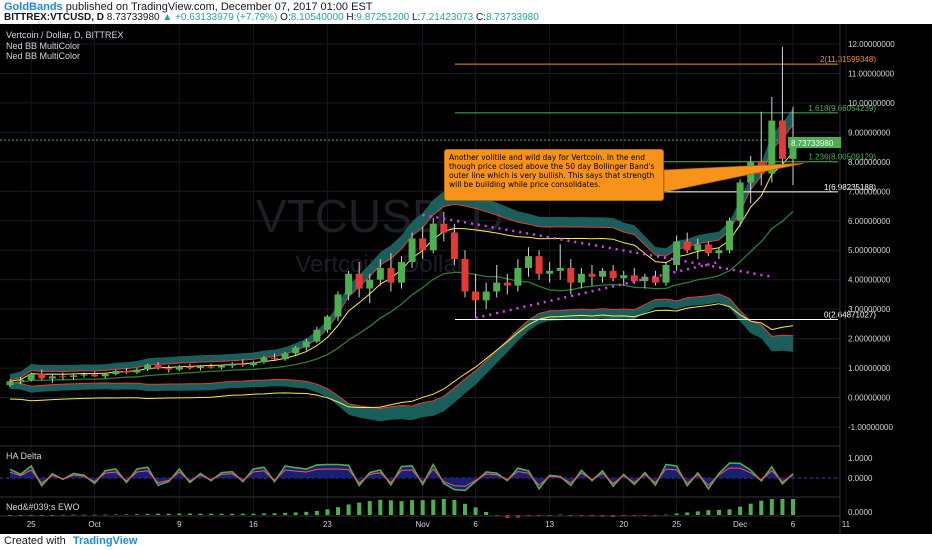 This screenshot has height=550, width=932. Describe the element at coordinates (35, 541) in the screenshot. I see `created-with-text: Created with` at that location.